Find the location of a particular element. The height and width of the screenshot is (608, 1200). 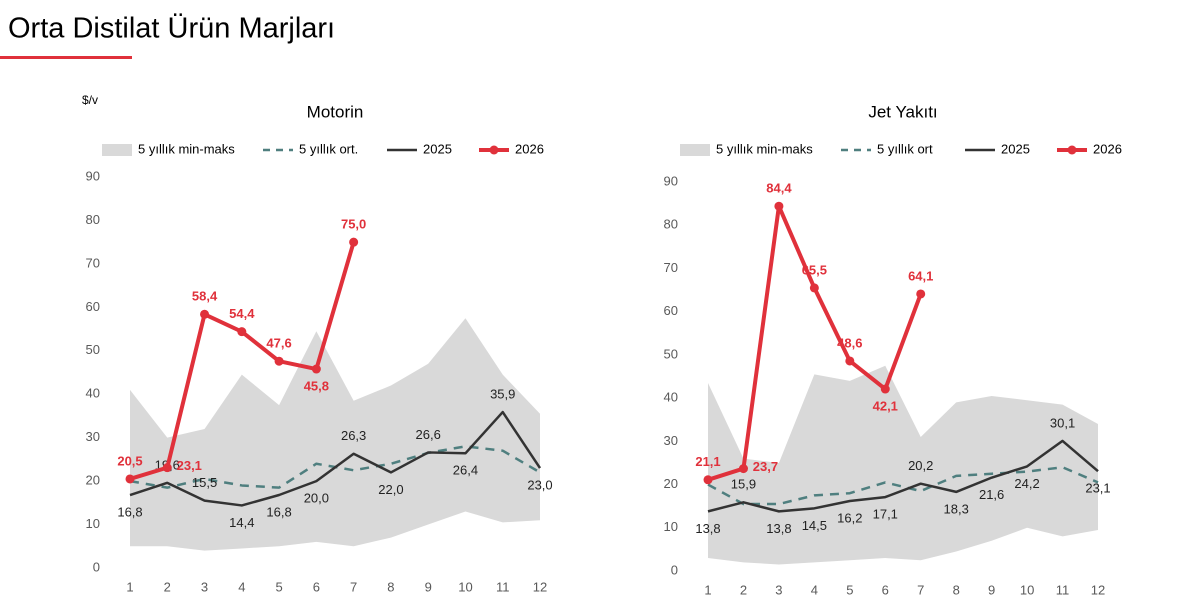

y-axis-label: $/v is located at coordinates (90, 100).